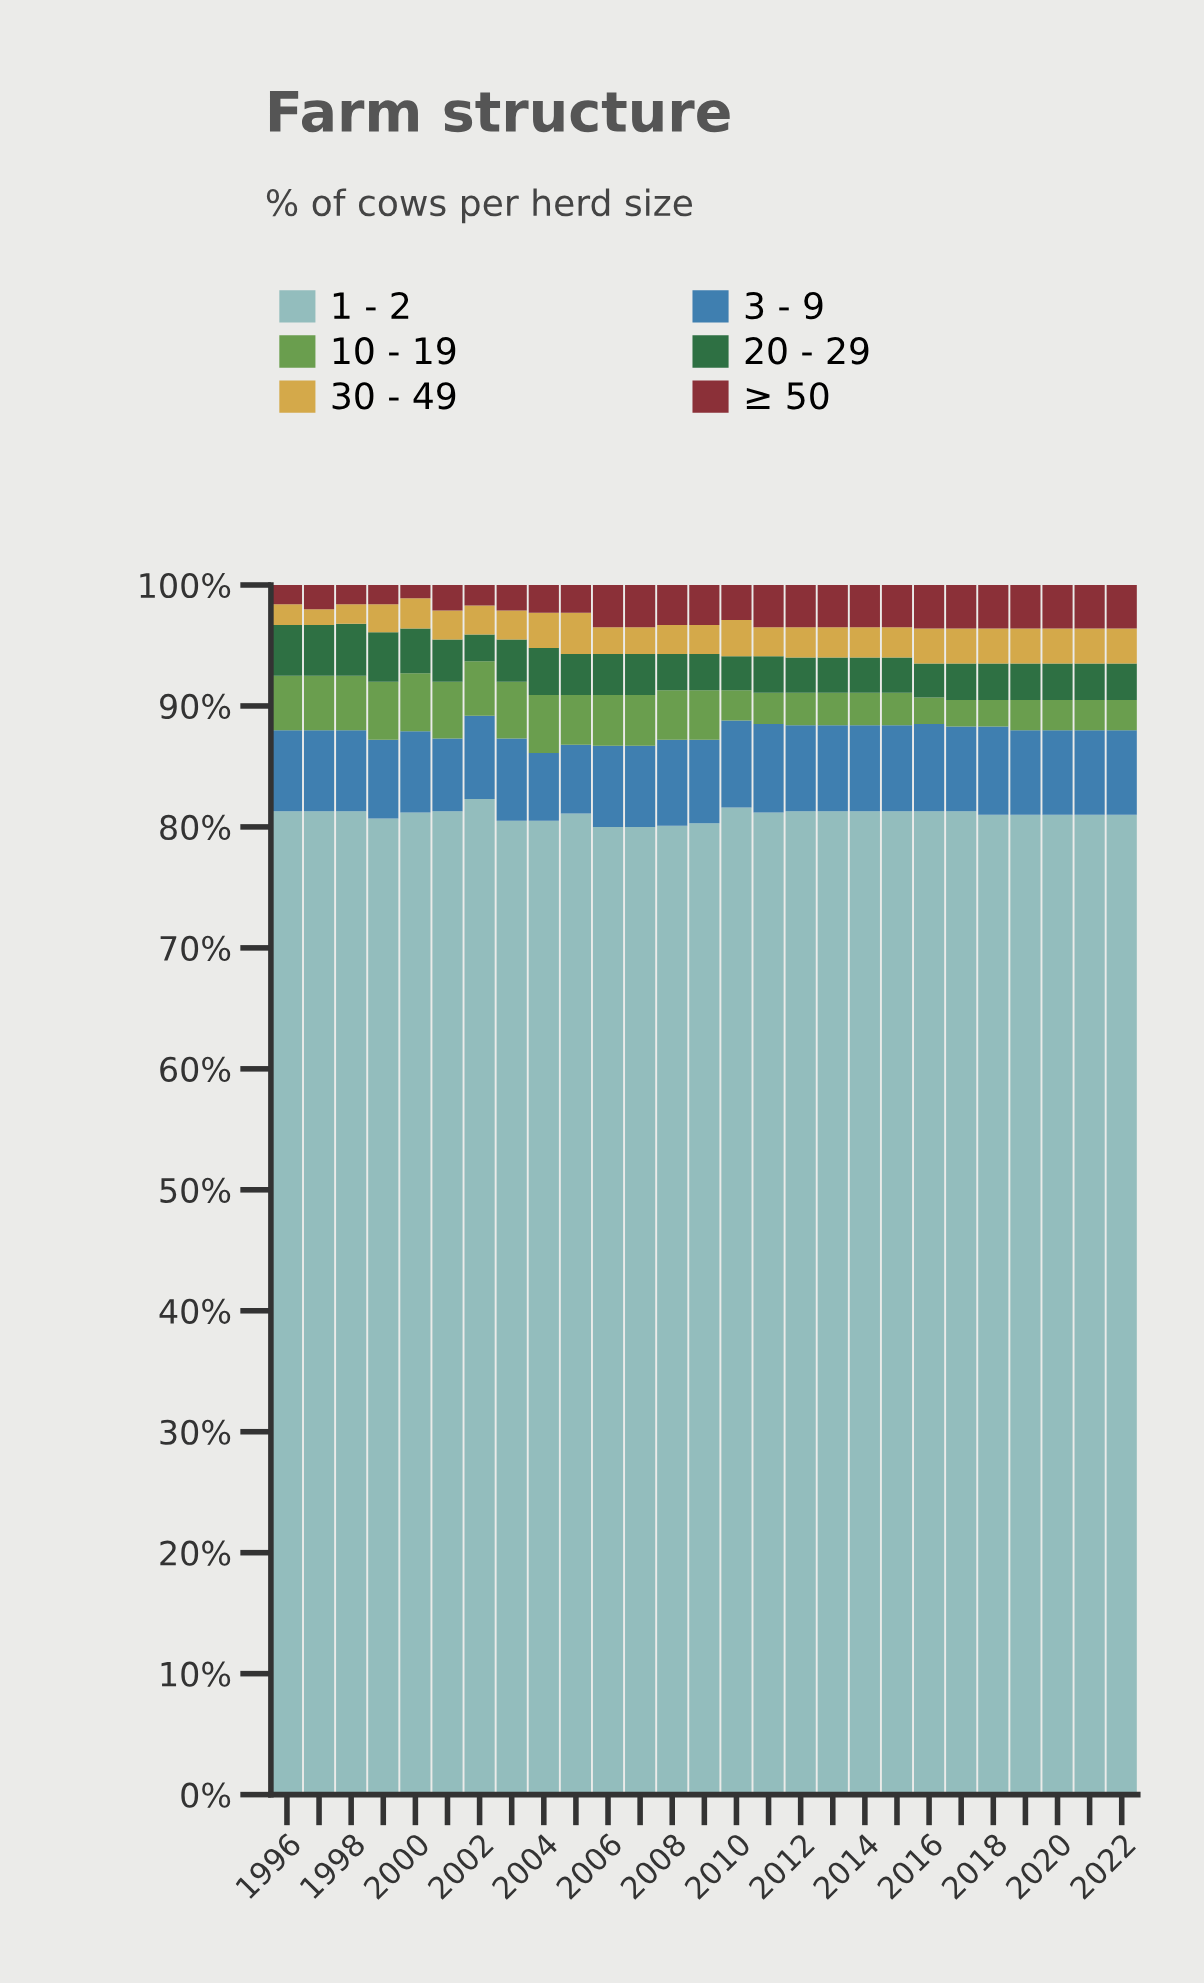  I want to click on y-tick-label: 100%, so click(185, 585).